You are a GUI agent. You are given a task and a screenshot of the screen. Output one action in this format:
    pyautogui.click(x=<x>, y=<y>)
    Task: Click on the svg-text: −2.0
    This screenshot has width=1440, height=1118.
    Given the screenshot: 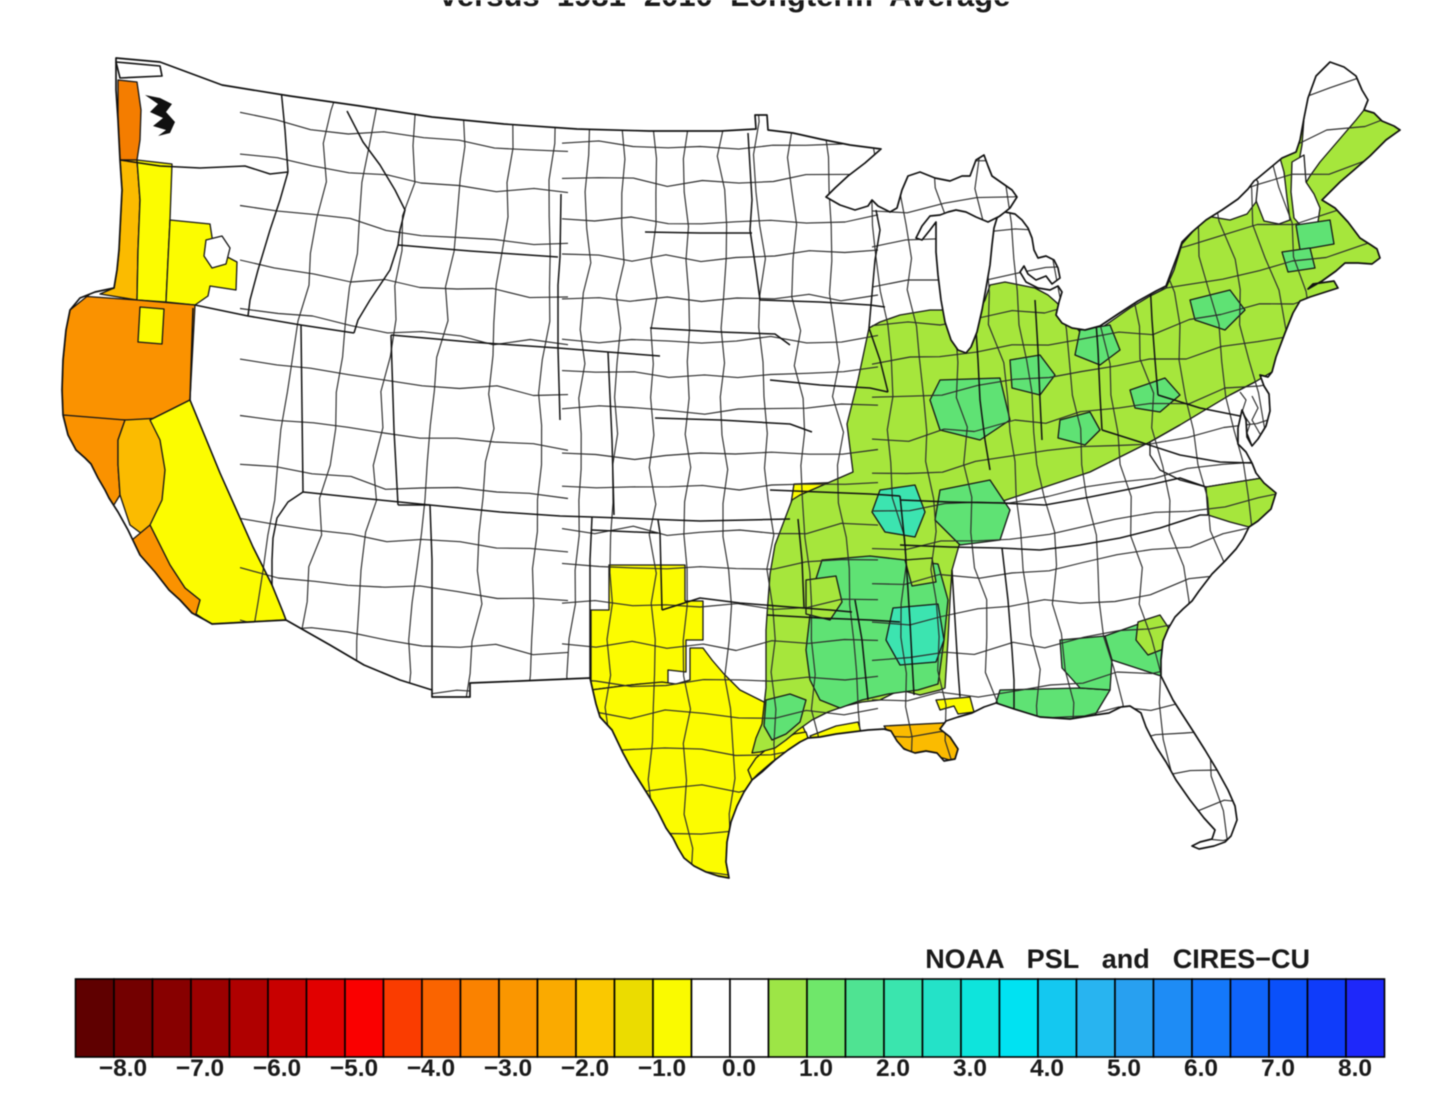 What is the action you would take?
    pyautogui.click(x=585, y=1068)
    